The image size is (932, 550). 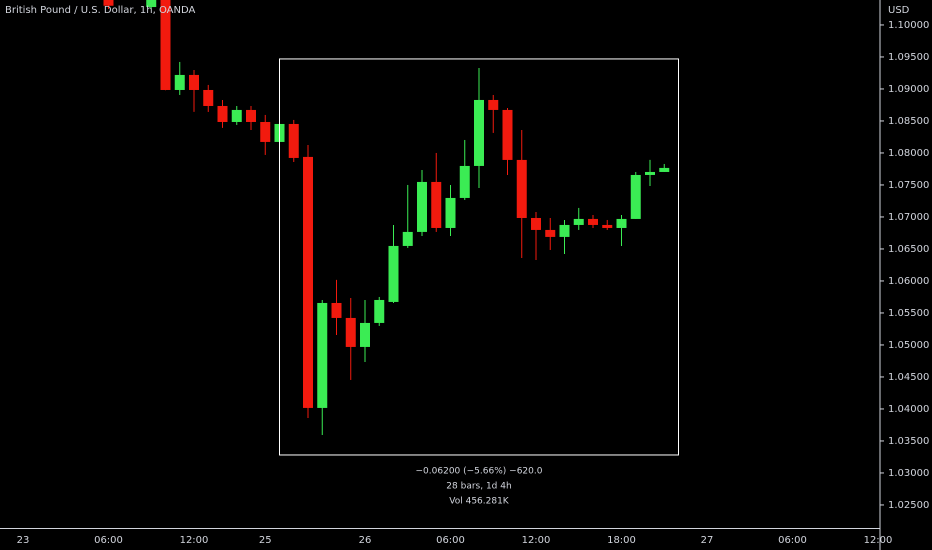 I want to click on y-tick-label: 1.09500, so click(x=908, y=57).